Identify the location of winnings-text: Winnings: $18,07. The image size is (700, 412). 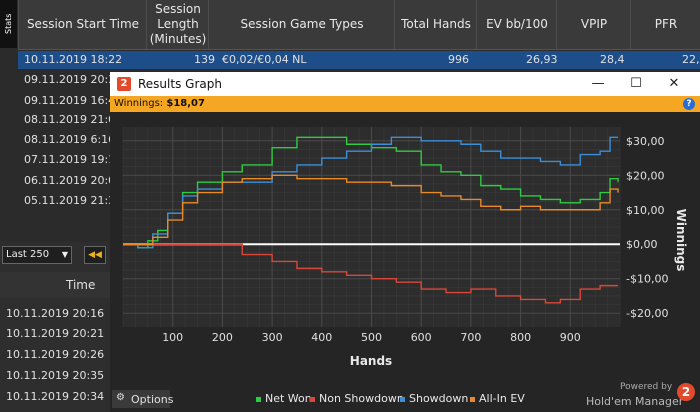
(159, 103).